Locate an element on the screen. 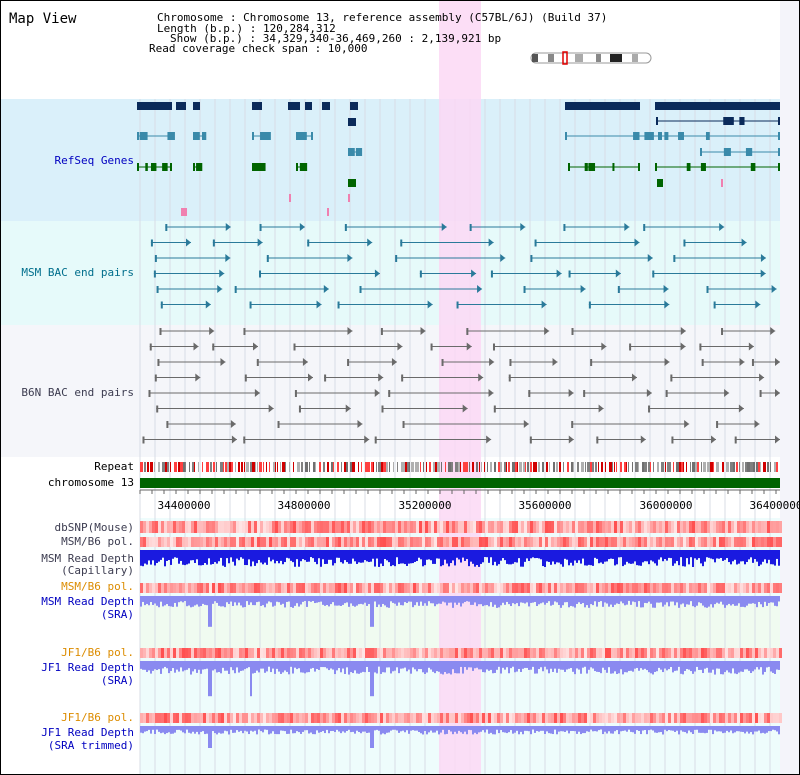 This screenshot has height=775, width=800. track-label-b6n-bac: B6N BAC end pairs is located at coordinates (77, 392).